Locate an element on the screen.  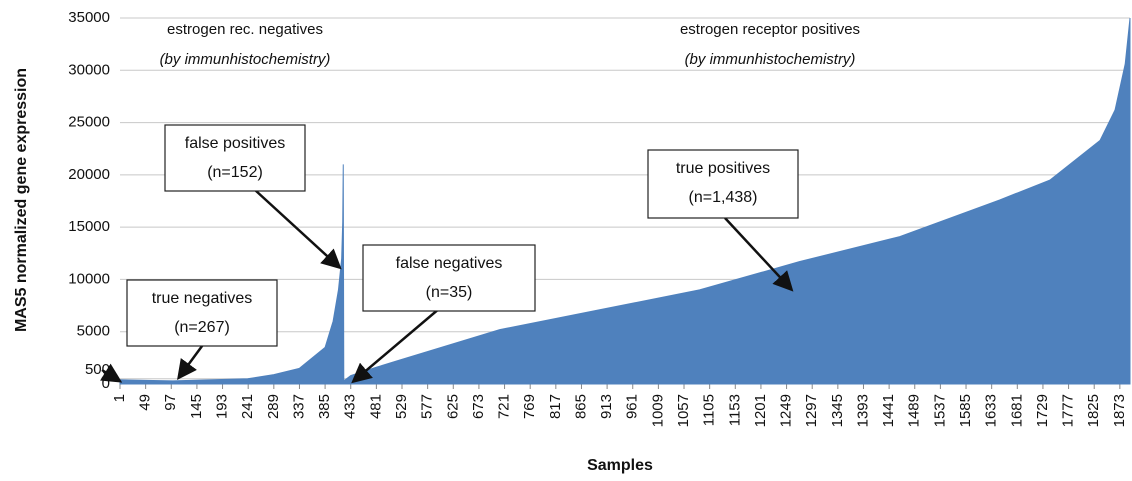
x-tick-label: 1681 is located at coordinates (1016, 410).